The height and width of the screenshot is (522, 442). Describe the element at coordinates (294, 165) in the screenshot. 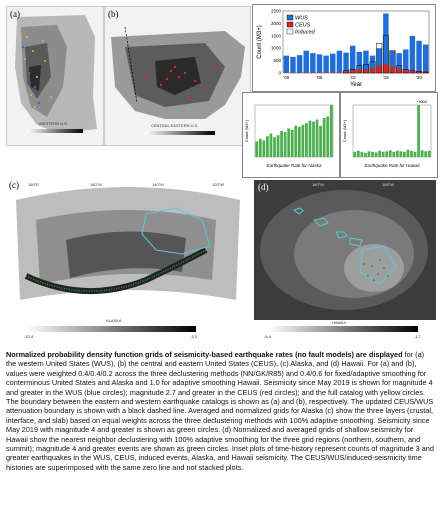

I see `chart-title: Earthquake Rate for Alaska` at that location.